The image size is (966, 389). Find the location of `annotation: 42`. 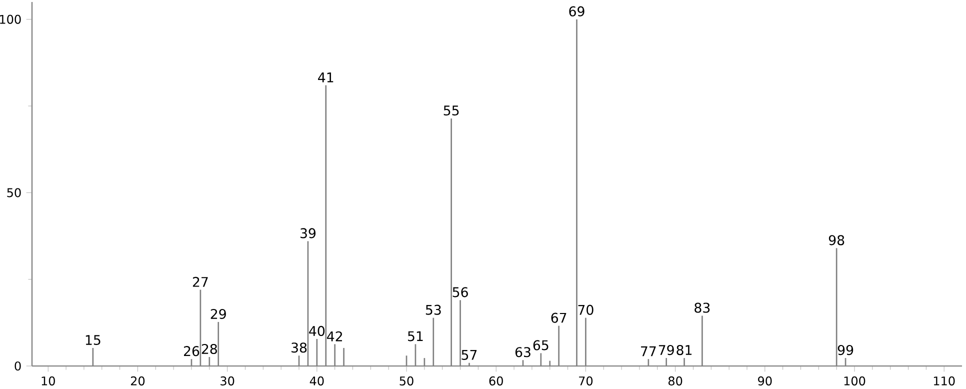

annotation: 42 is located at coordinates (334, 336).